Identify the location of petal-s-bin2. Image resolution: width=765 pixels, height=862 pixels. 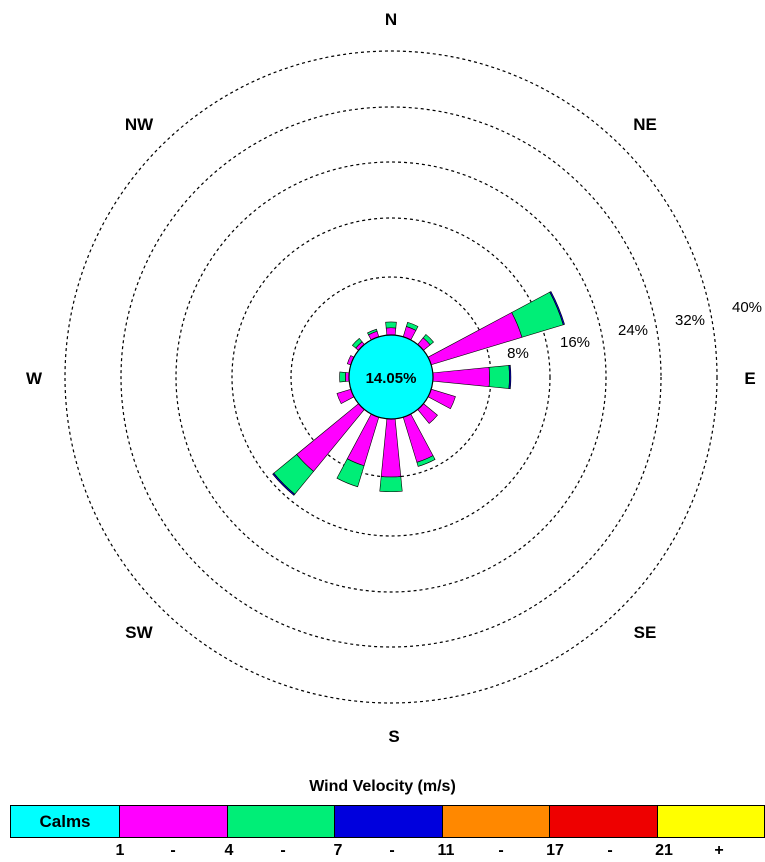
(391, 484).